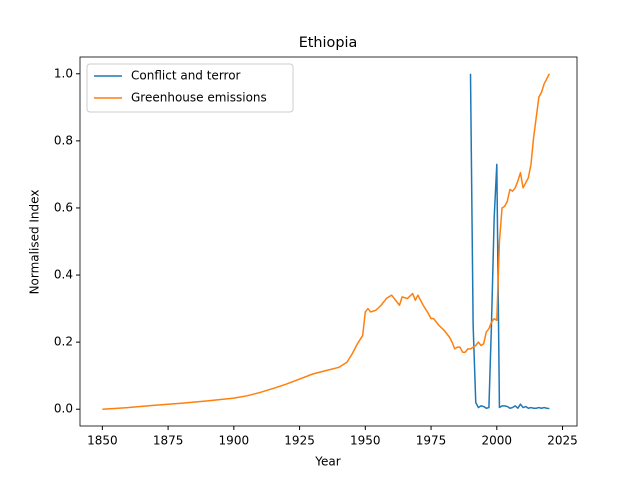 This screenshot has height=480, width=640. Describe the element at coordinates (328, 43) in the screenshot. I see `chart-title: Ethiopia` at that location.